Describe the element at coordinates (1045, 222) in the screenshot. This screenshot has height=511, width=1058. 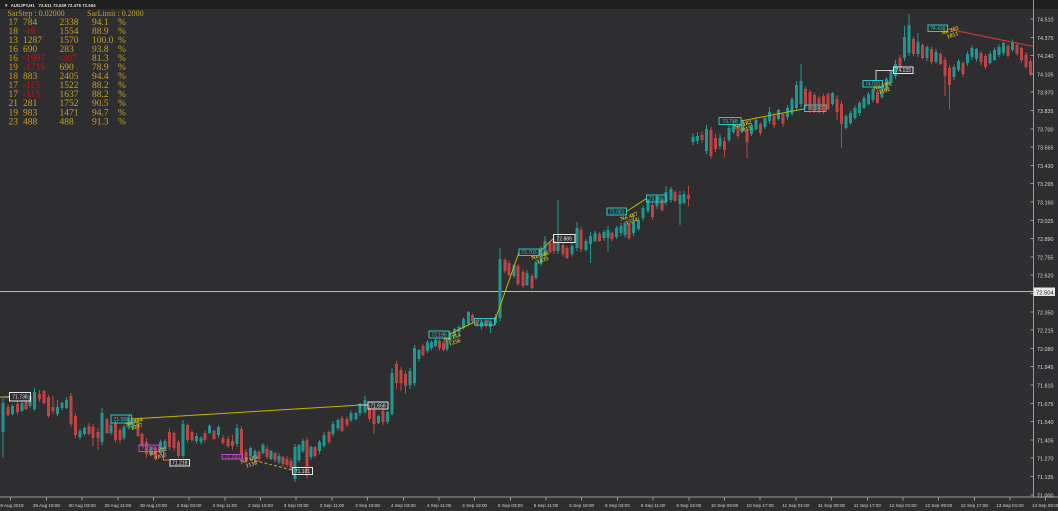
I see `svg-text: 73.025` at that location.